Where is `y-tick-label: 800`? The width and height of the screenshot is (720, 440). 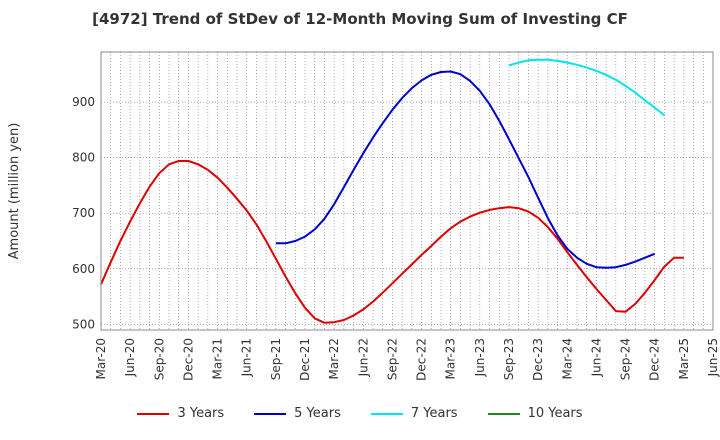 y-tick-label: 800 is located at coordinates (83, 158).